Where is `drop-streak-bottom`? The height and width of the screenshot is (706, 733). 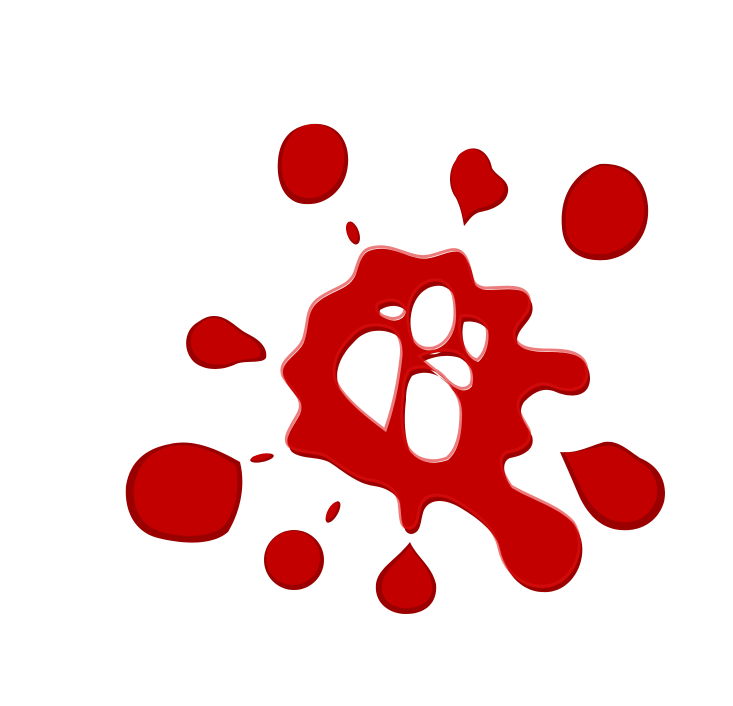 drop-streak-bottom is located at coordinates (333, 512).